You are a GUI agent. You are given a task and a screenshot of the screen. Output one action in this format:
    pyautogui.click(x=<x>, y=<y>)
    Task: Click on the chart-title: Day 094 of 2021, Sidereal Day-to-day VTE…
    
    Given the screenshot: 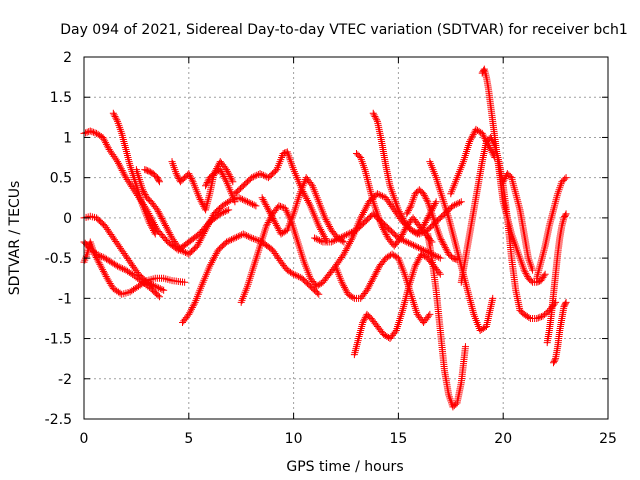 What is the action you would take?
    pyautogui.click(x=344, y=30)
    